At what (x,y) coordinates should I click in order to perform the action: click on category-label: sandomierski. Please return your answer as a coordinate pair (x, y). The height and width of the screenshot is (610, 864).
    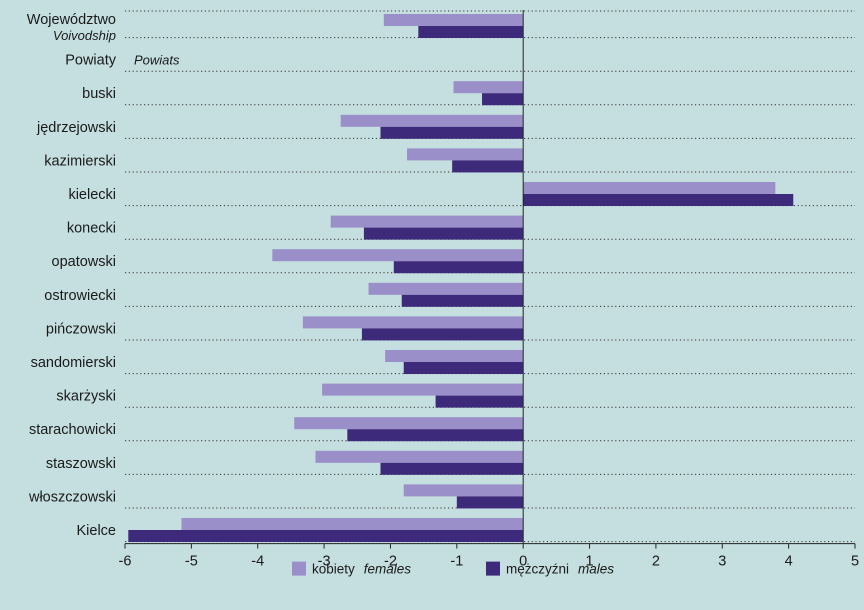
    Looking at the image, I should click on (73, 363).